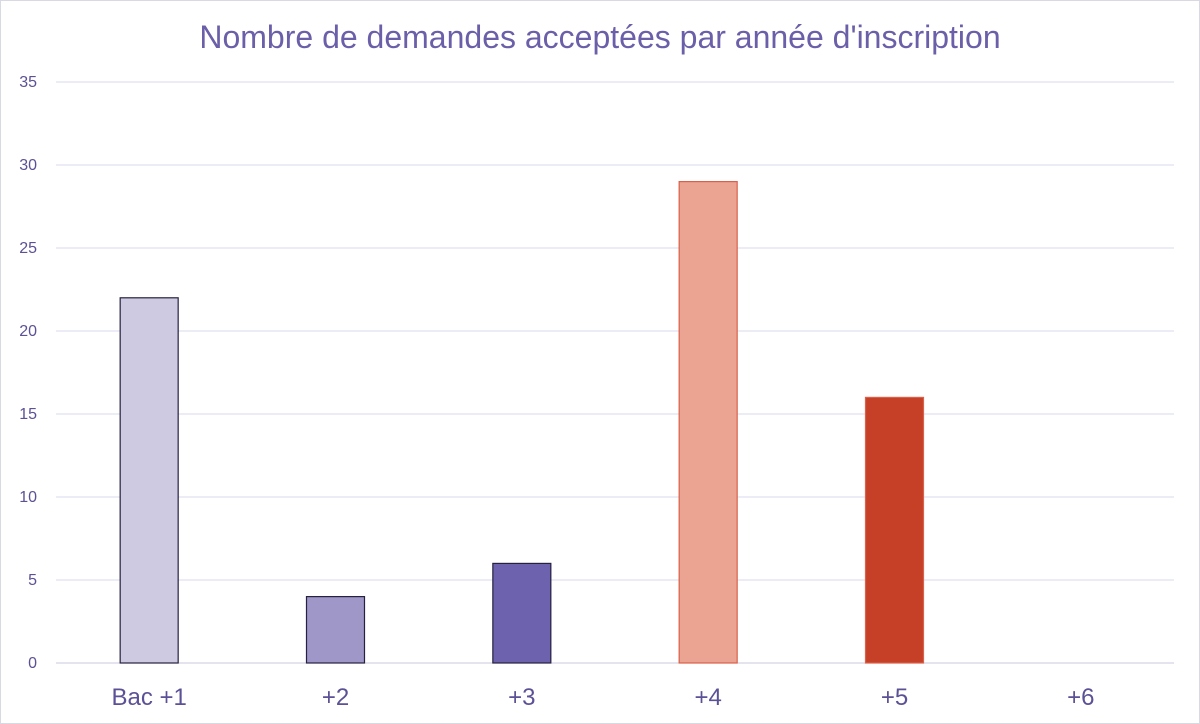 This screenshot has height=724, width=1200. Describe the element at coordinates (28, 331) in the screenshot. I see `y-tick-label: 20` at that location.